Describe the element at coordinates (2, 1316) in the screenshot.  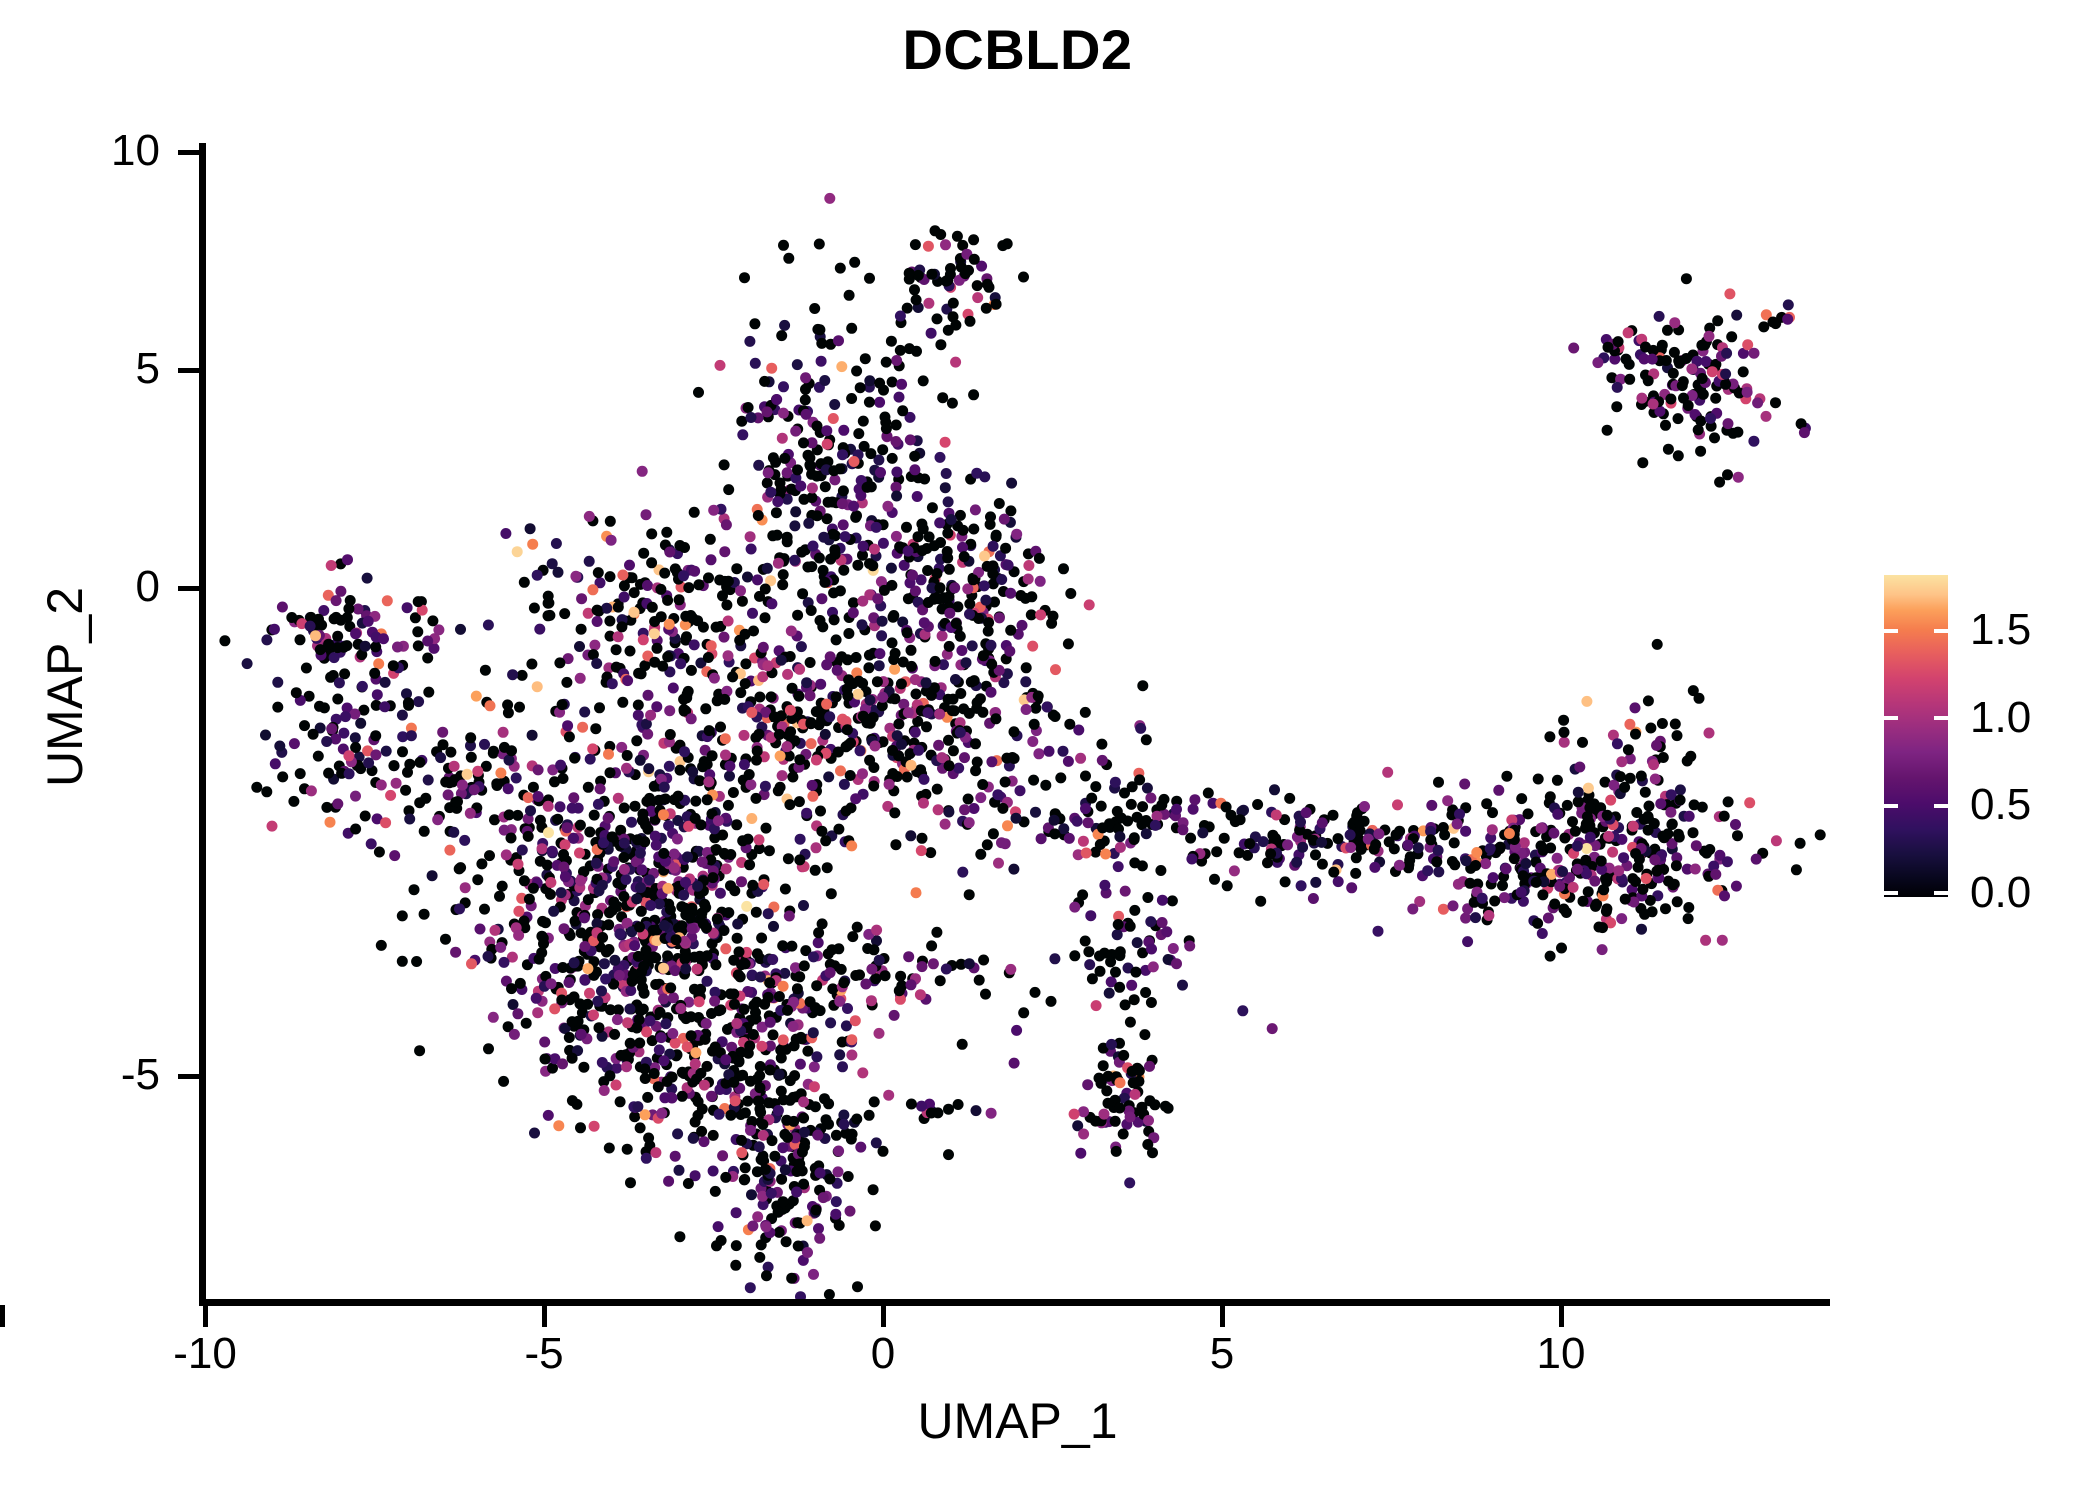
I see `x-axis-tick--5` at that location.